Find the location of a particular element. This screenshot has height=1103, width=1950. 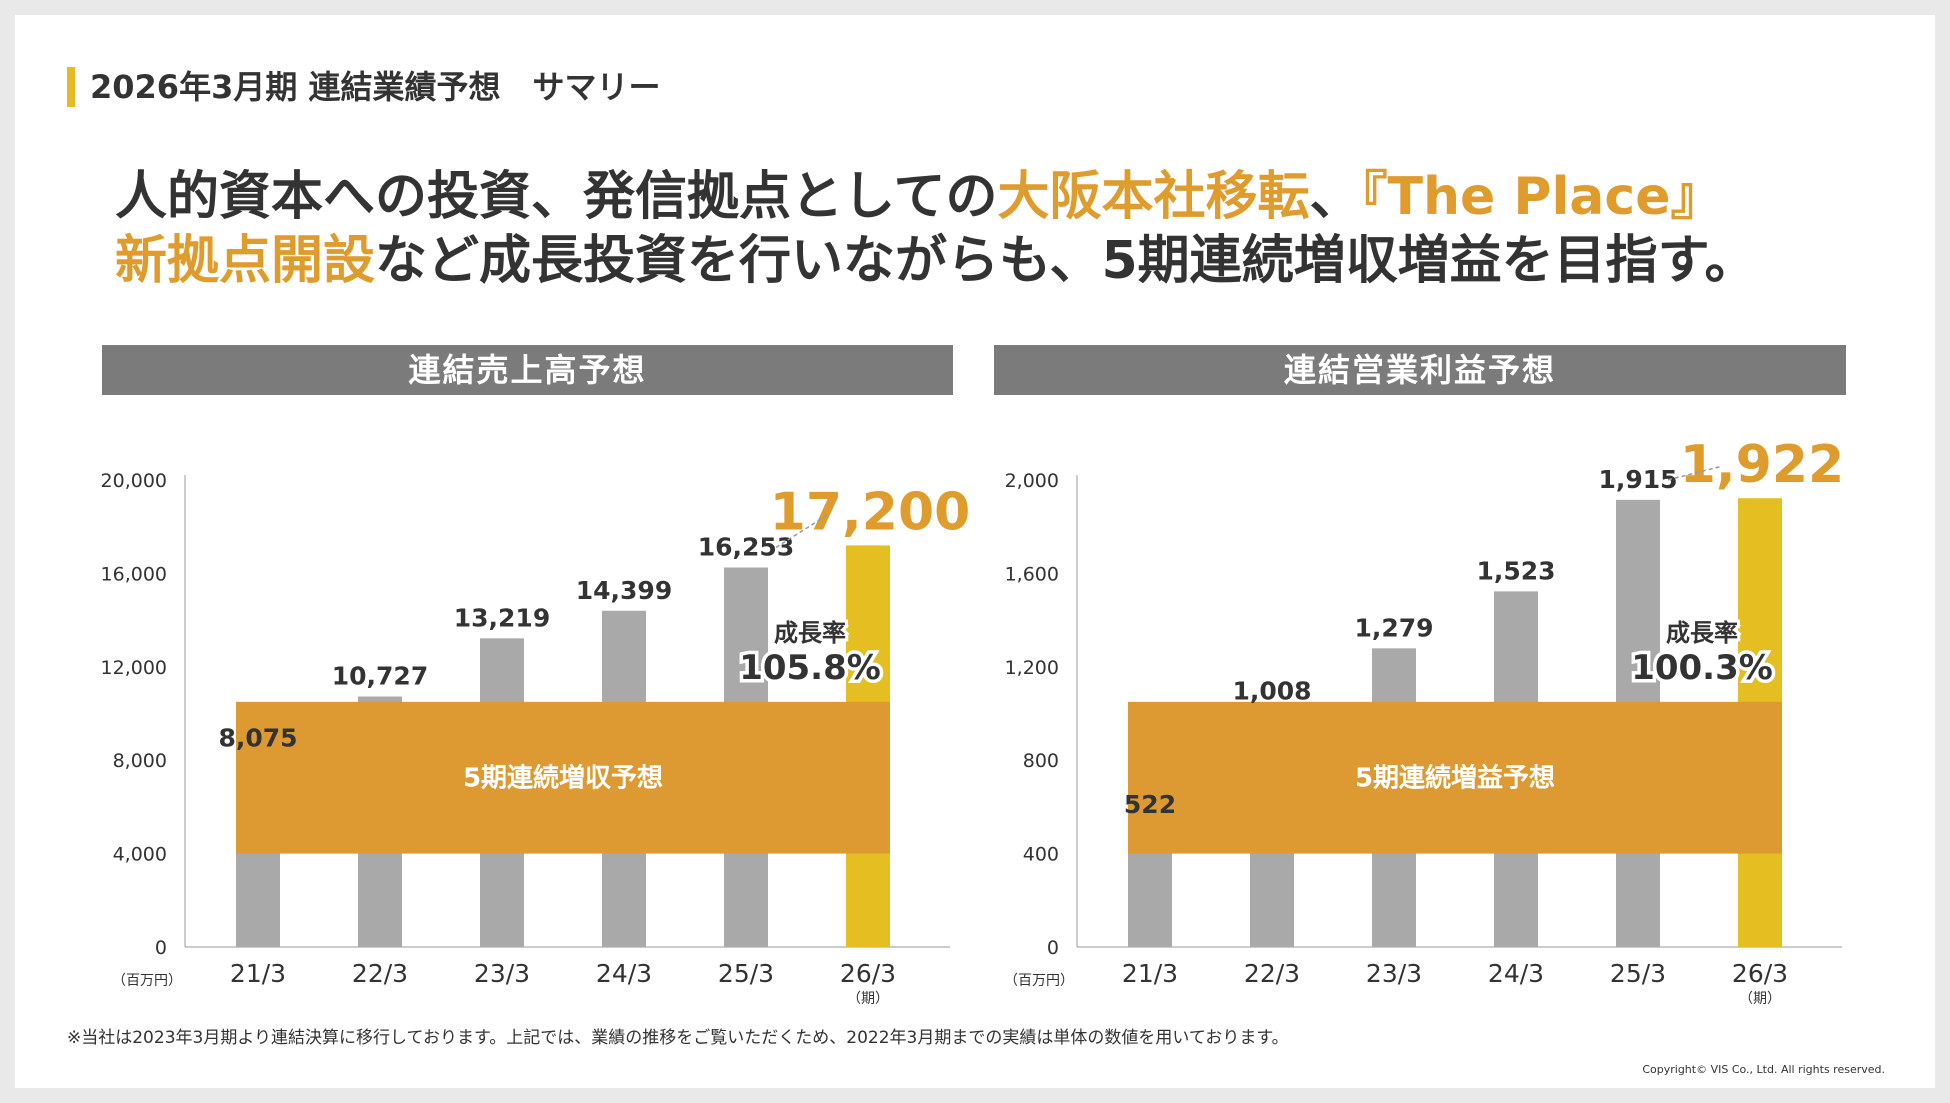

trend-band-label: 5期連続増益予想 is located at coordinates (1455, 778).